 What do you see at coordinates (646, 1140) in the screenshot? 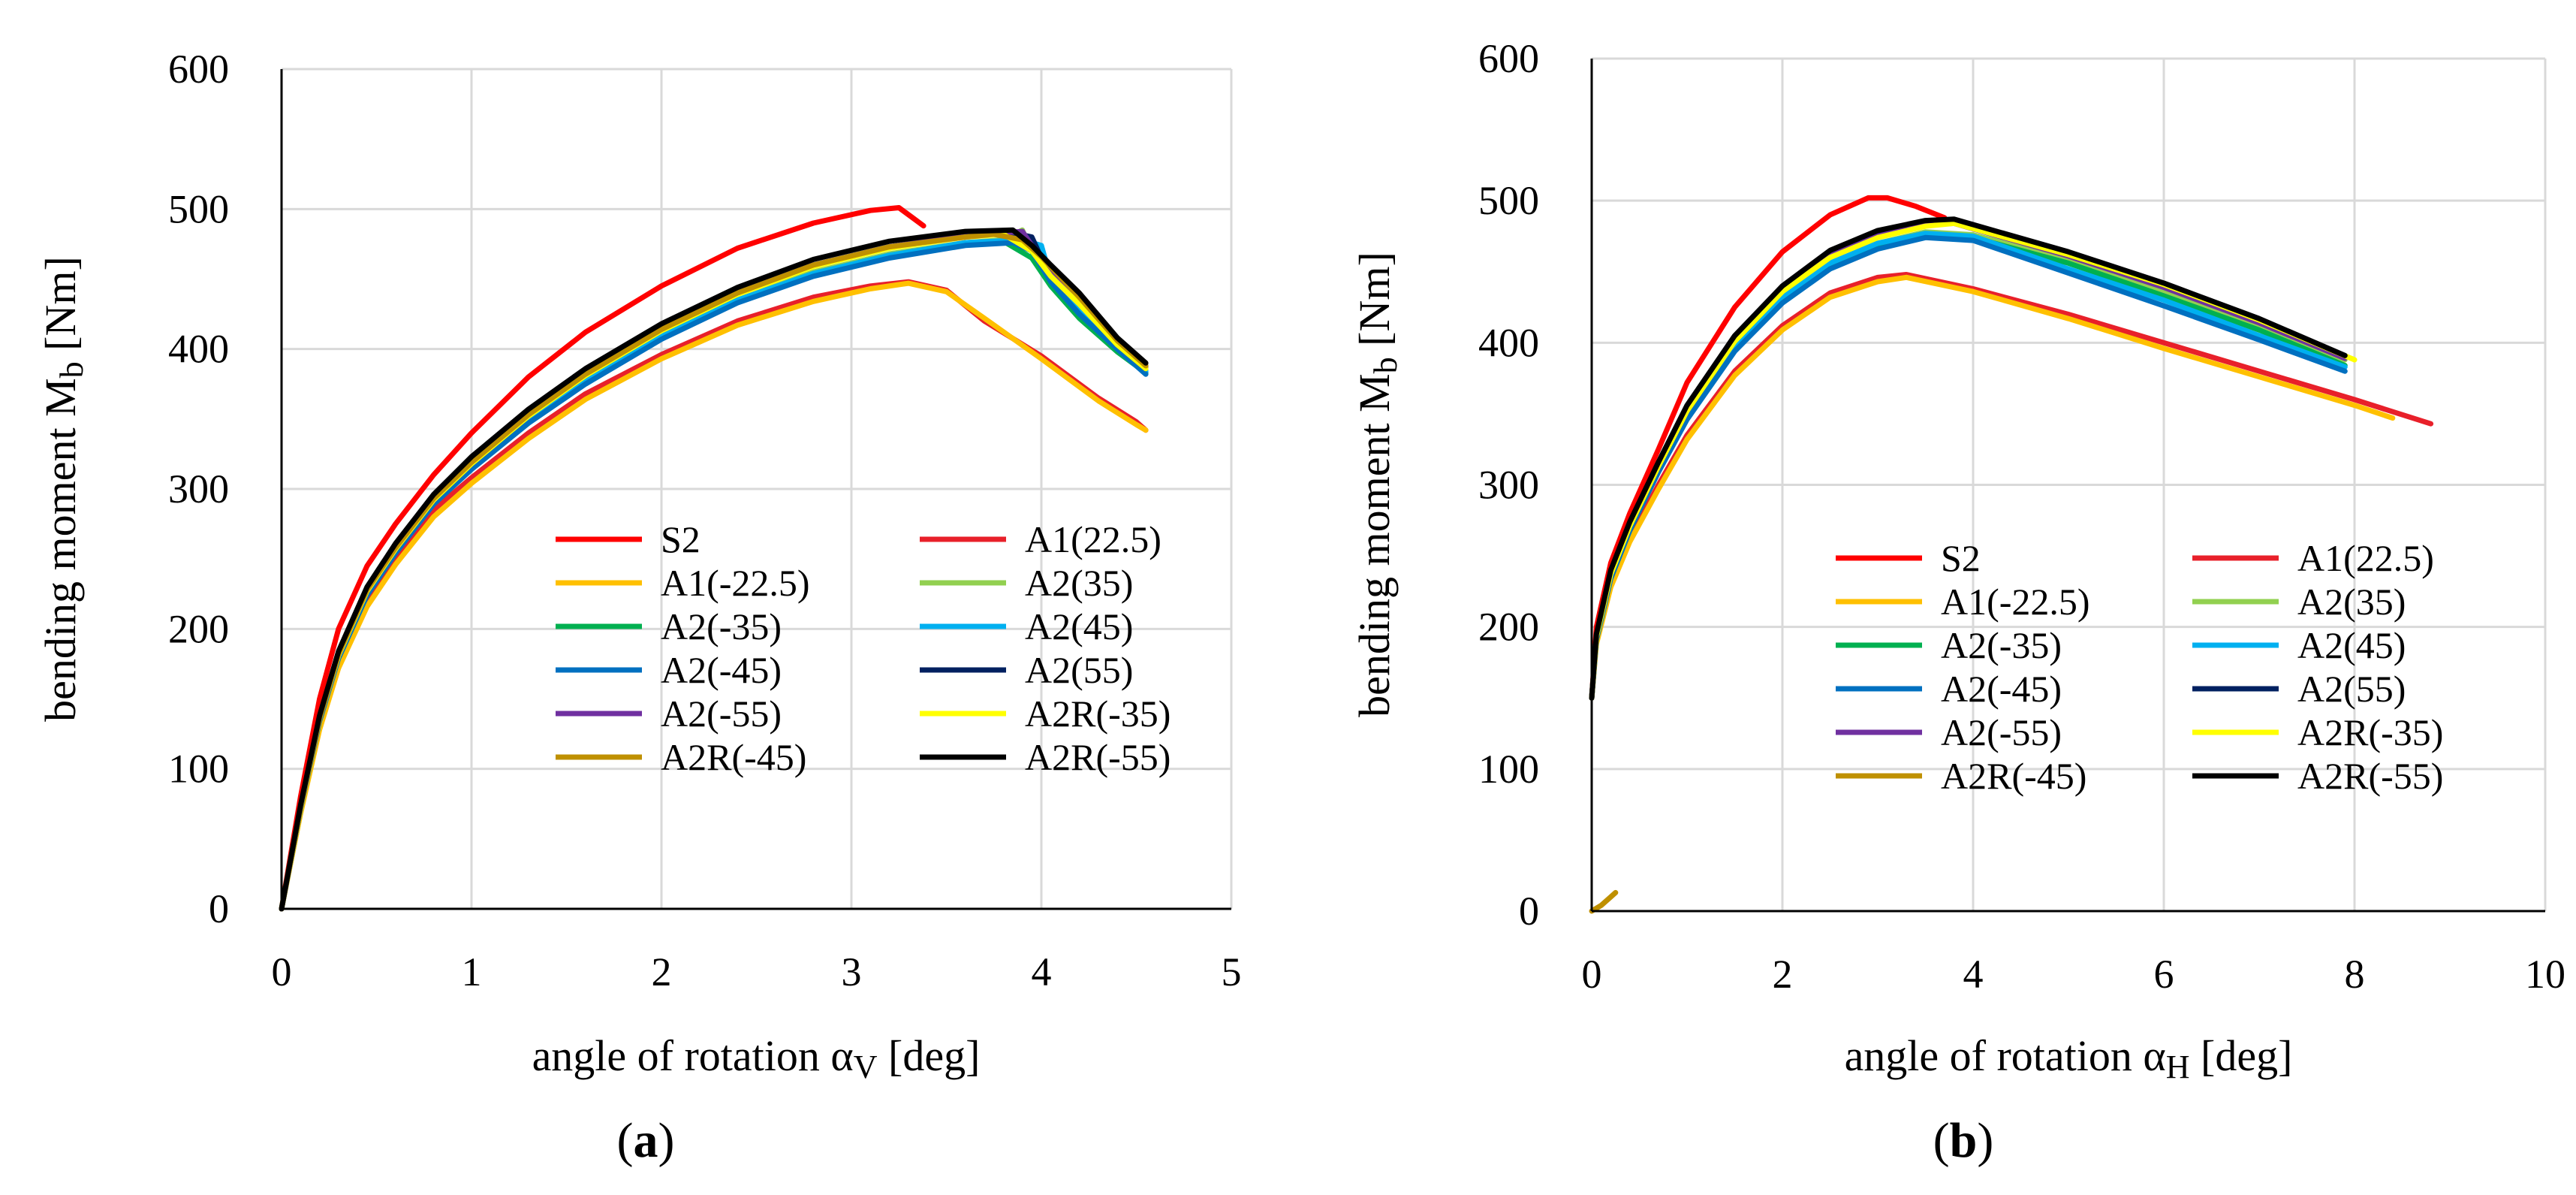
I see `chart-a-panel-label: (a)` at bounding box center [646, 1140].